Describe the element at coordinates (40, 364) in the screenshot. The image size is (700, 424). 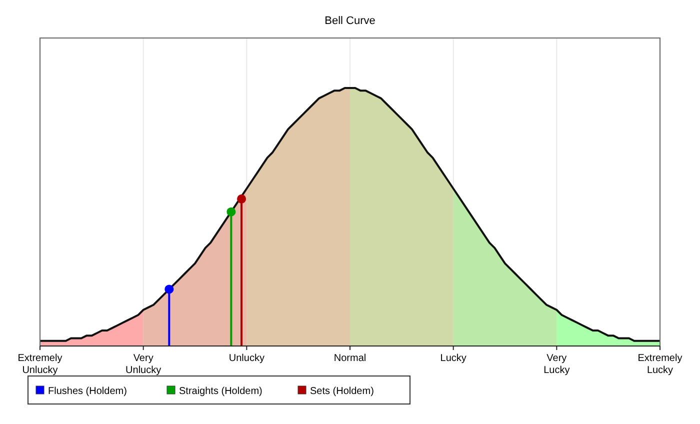
I see `x-tick-label: Extremely Unlucky` at that location.